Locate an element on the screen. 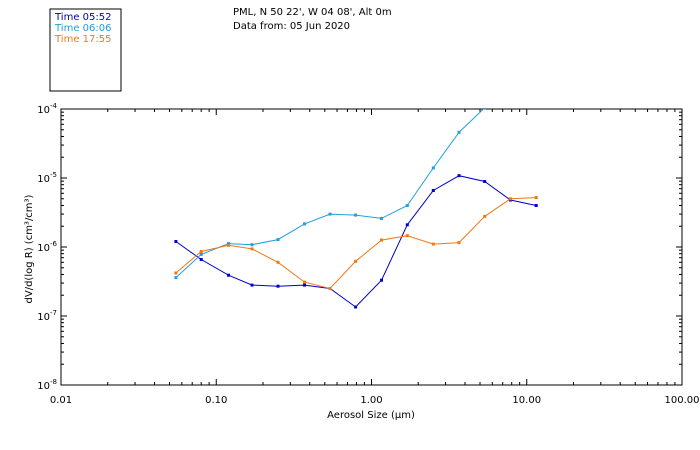  chart-title-line-2: Data from: 05 Jun 2020 is located at coordinates (291, 26).